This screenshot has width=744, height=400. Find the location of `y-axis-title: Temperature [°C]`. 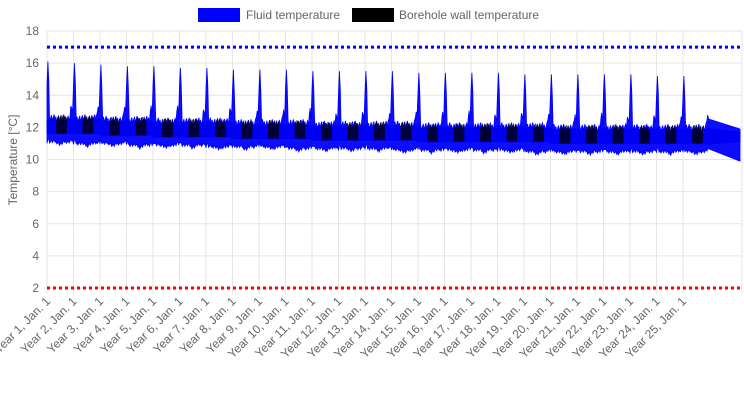

y-axis-title: Temperature [°C] is located at coordinates (13, 160).